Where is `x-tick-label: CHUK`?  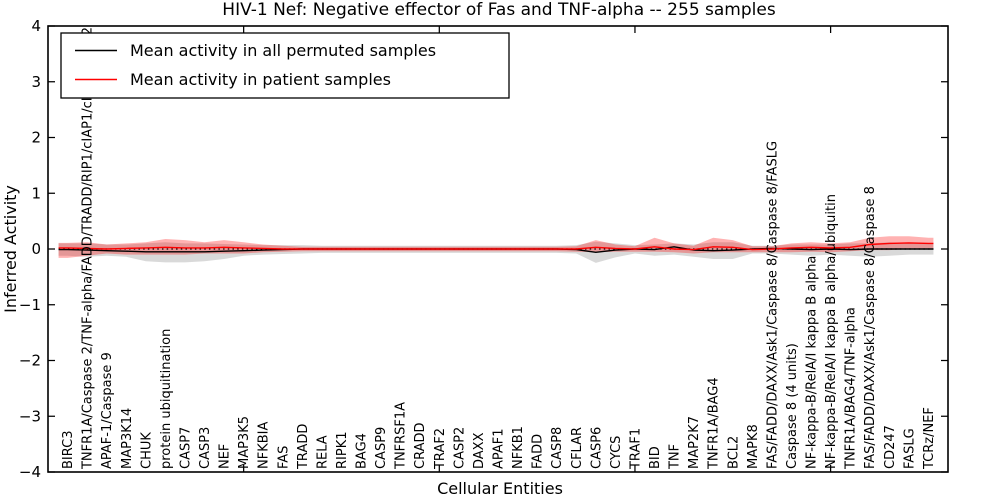
x-tick-label: CHUK is located at coordinates (146, 450).